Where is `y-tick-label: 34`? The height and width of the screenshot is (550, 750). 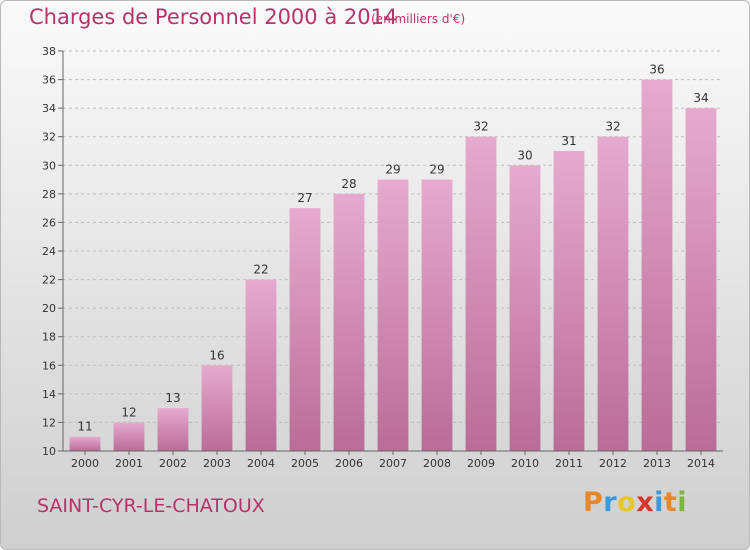 y-tick-label: 34 is located at coordinates (49, 108).